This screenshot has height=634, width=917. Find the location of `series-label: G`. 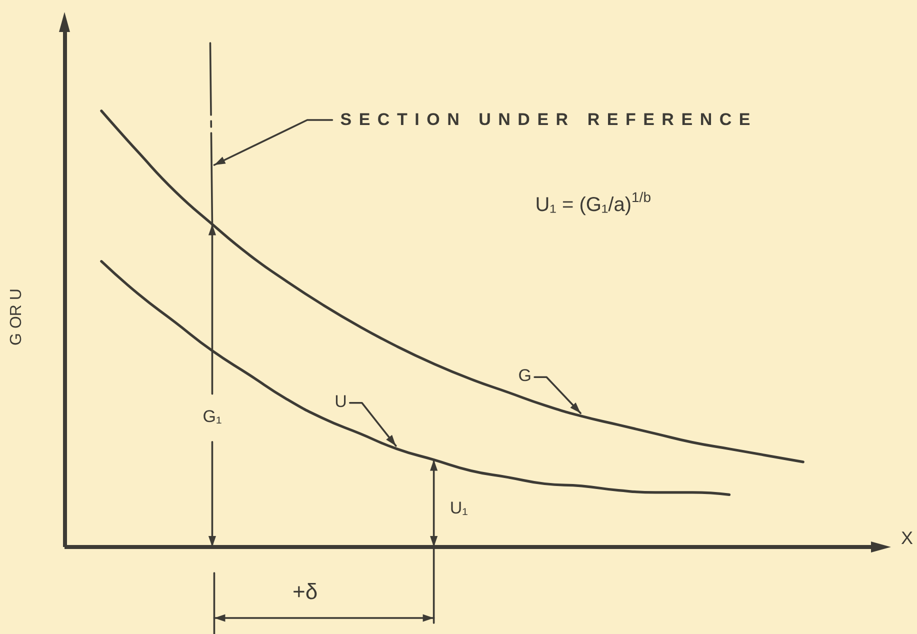

series-label: G is located at coordinates (525, 376).